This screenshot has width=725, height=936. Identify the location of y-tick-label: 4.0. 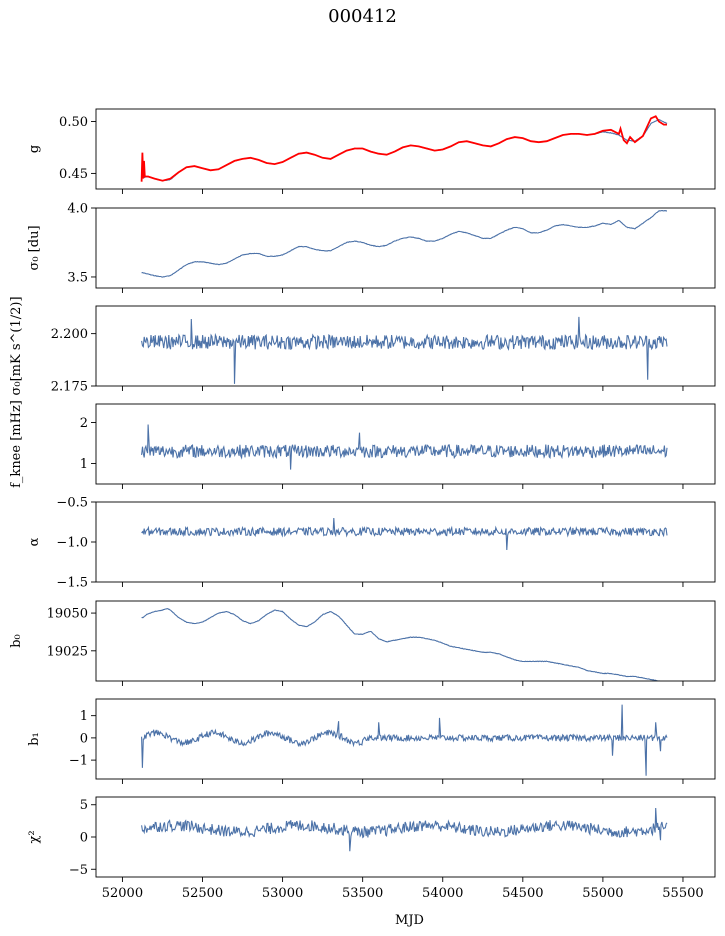
(77, 209).